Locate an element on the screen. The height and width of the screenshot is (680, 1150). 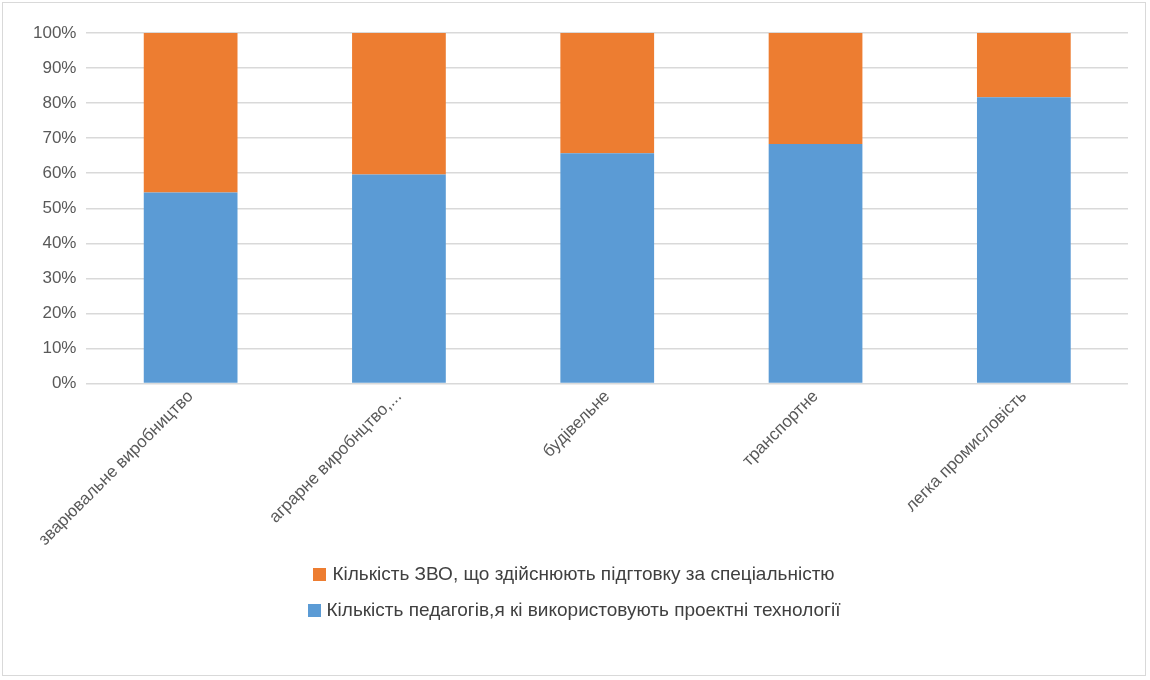
y-tick-label: 60% is located at coordinates (59, 172).